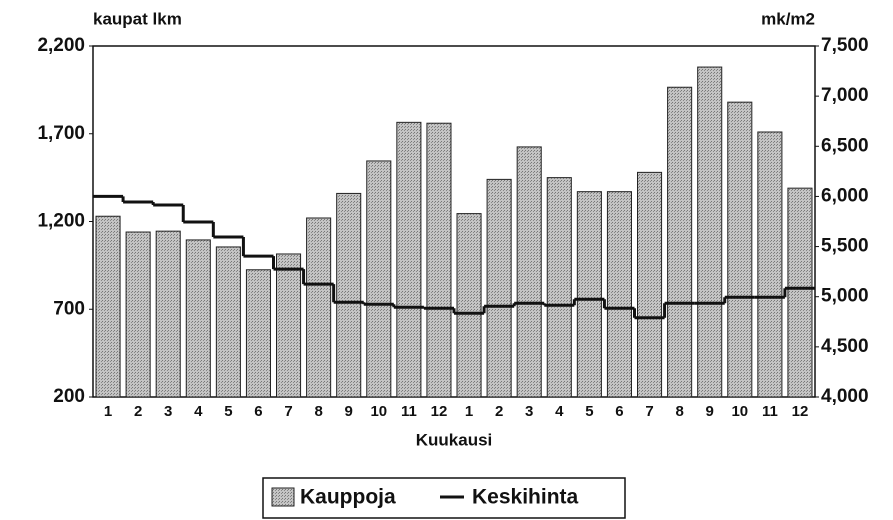 This screenshot has height=520, width=893. Describe the element at coordinates (454, 439) in the screenshot. I see `x-axis-label: Kuukausi` at that location.